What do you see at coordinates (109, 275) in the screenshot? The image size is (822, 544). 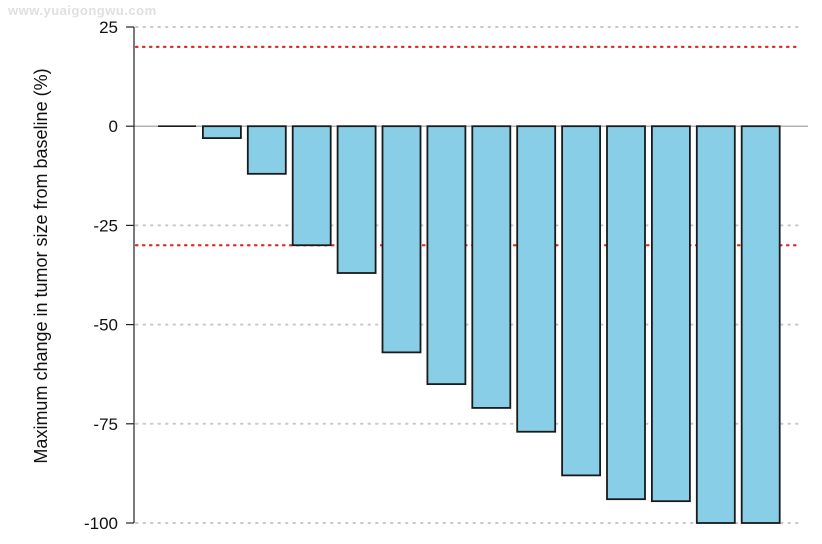 I see `y-axis: 25 0 -25 -50 -75 -100` at bounding box center [109, 275].